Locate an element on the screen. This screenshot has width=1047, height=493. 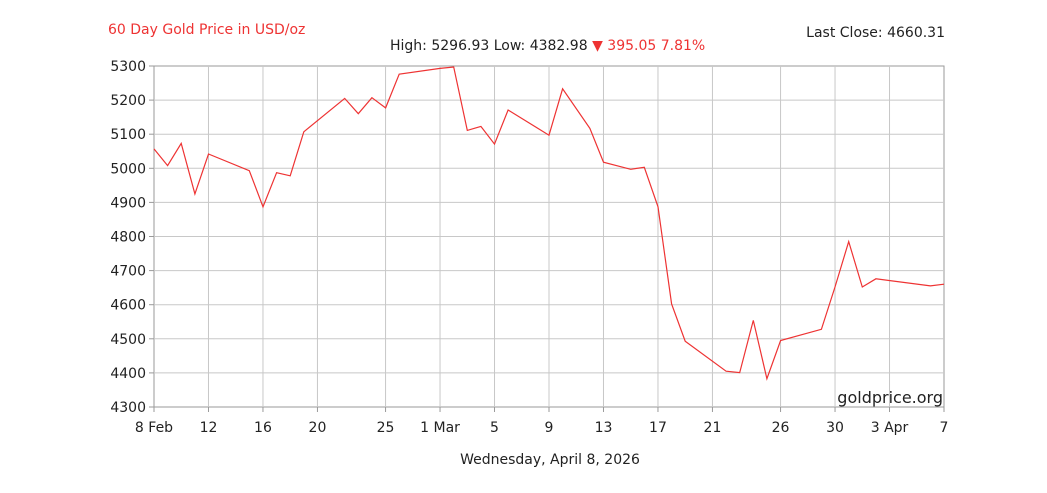
y-tick-label: 5000 is located at coordinates (128, 169).